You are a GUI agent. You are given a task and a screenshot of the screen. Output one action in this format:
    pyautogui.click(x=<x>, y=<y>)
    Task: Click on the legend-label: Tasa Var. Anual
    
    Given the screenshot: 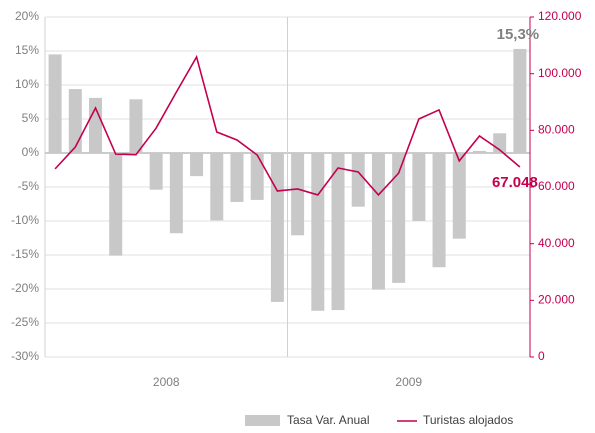 What is the action you would take?
    pyautogui.click(x=328, y=420)
    